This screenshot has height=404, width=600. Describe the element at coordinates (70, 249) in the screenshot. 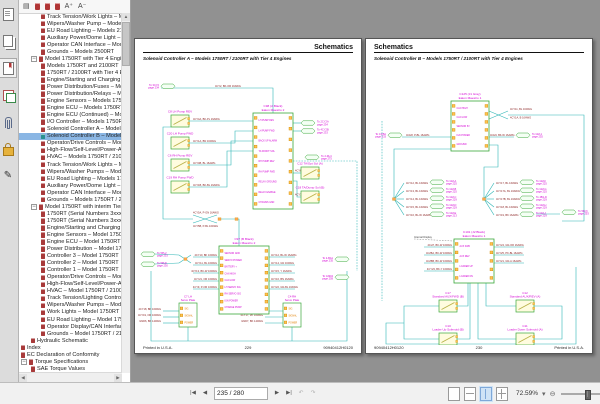

I see `bookmark-item: Power Distribution – Model 1750RT` at that location.